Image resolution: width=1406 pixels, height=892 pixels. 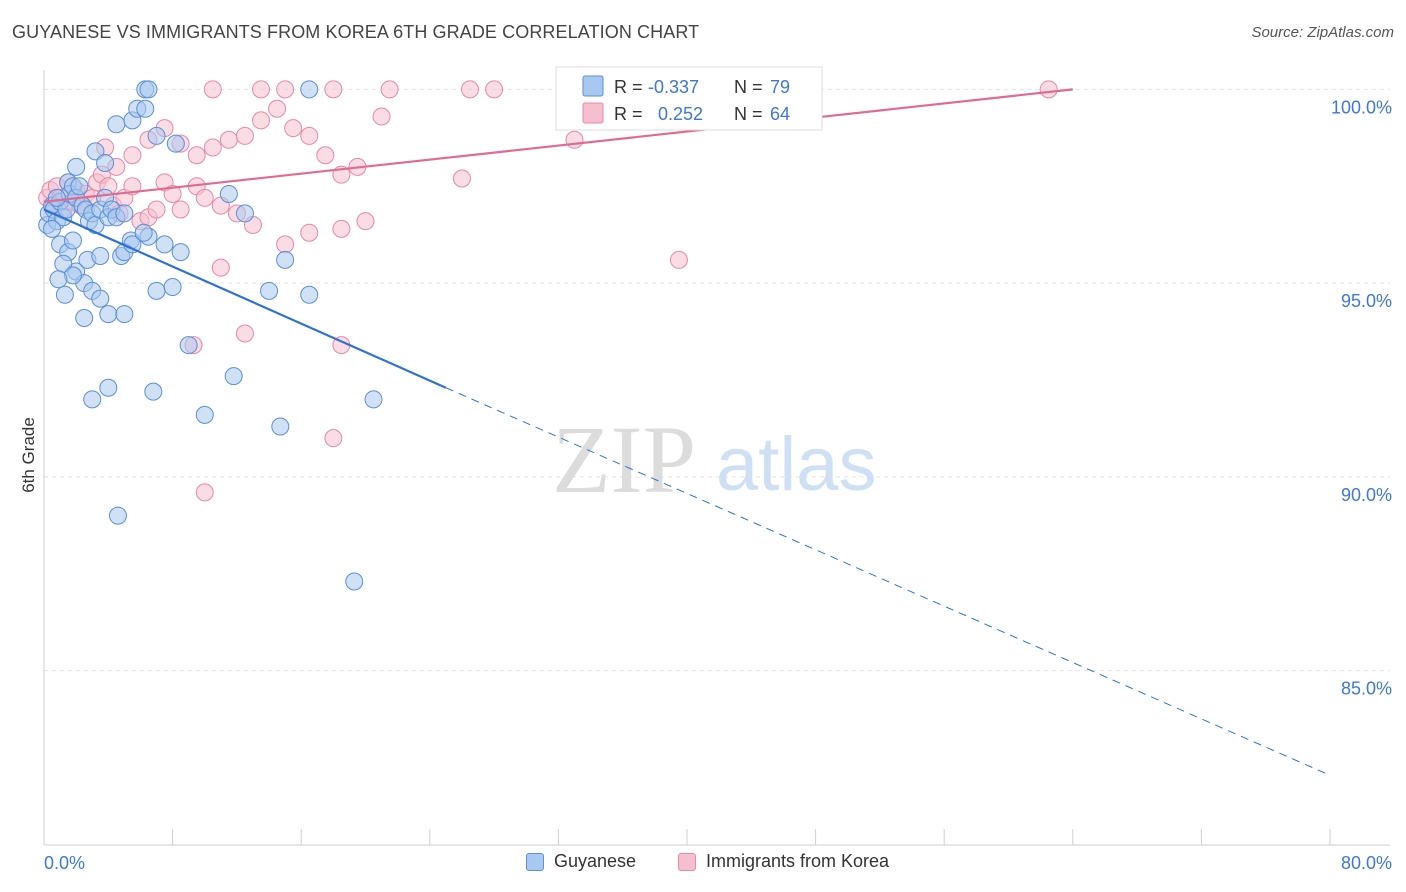 I want to click on x-tick-label-min: 0.0%, so click(x=64, y=863).